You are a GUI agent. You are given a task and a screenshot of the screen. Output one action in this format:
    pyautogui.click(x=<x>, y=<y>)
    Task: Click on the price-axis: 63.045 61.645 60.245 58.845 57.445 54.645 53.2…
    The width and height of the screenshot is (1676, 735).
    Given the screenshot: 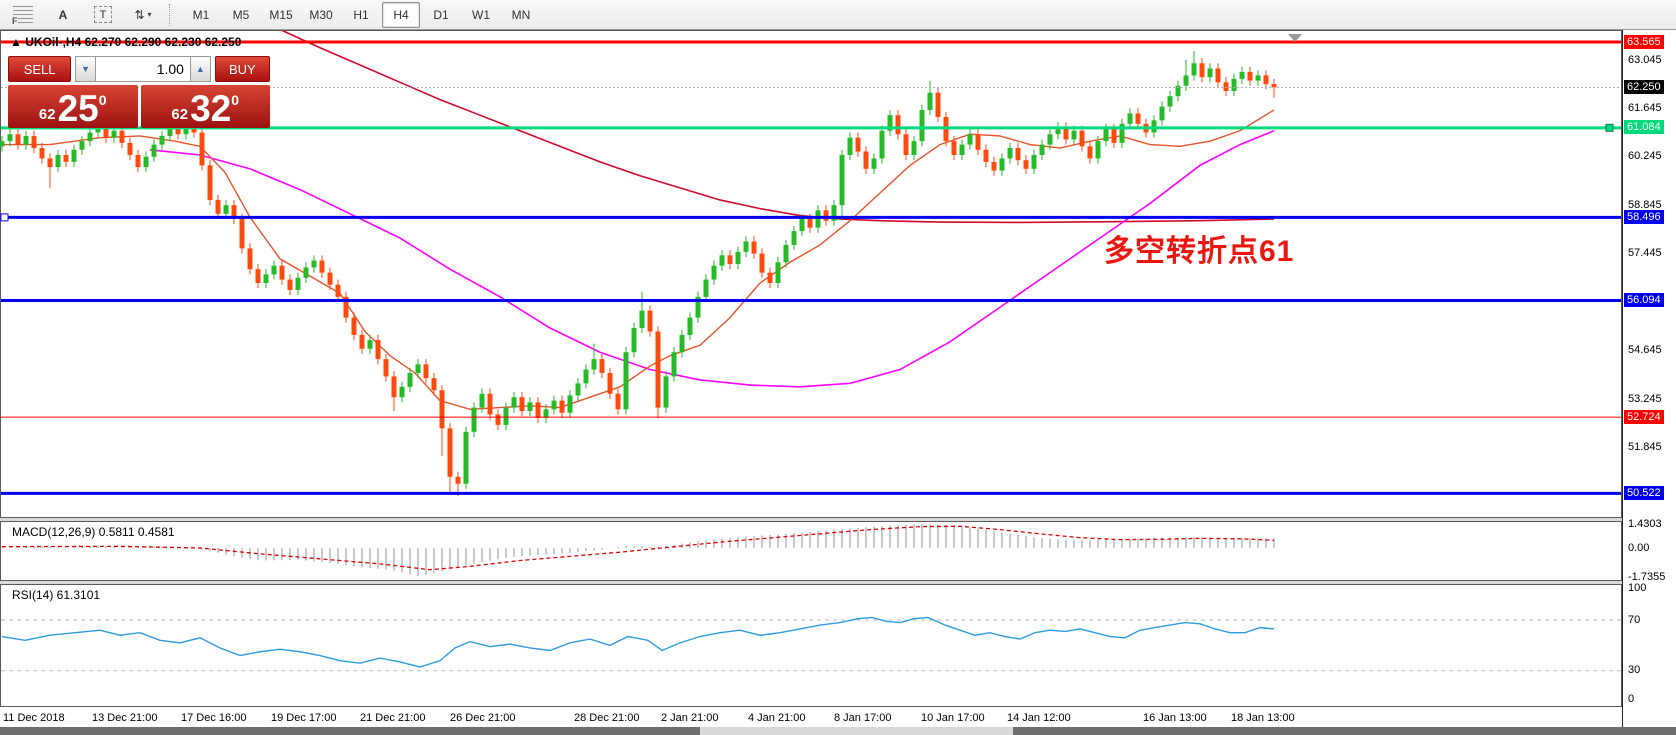 What is the action you would take?
    pyautogui.click(x=1649, y=378)
    